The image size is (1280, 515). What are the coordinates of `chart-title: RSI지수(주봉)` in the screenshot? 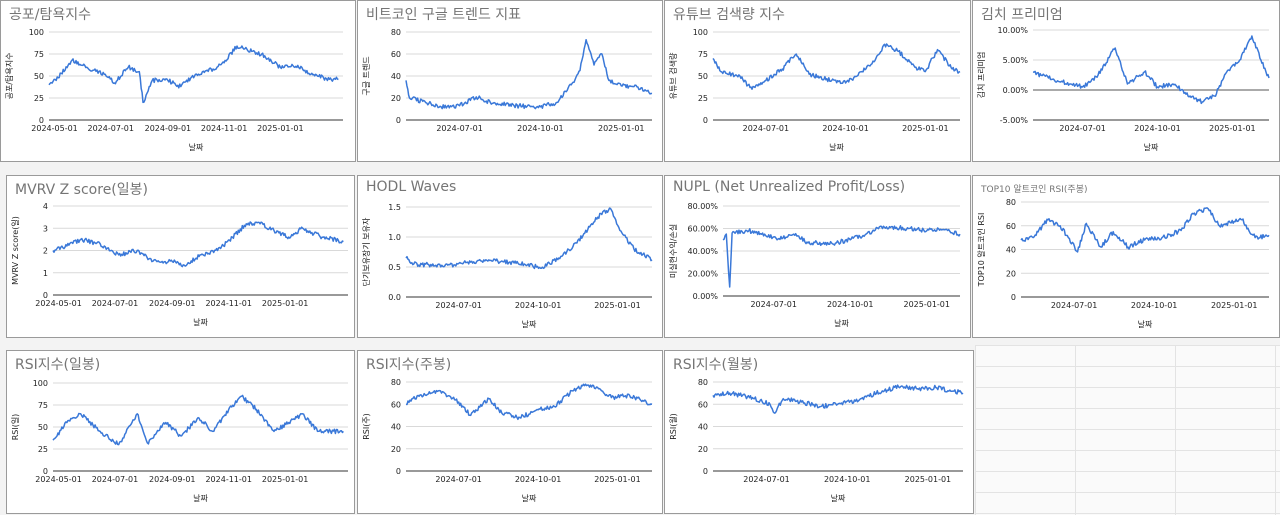 It's located at (409, 365).